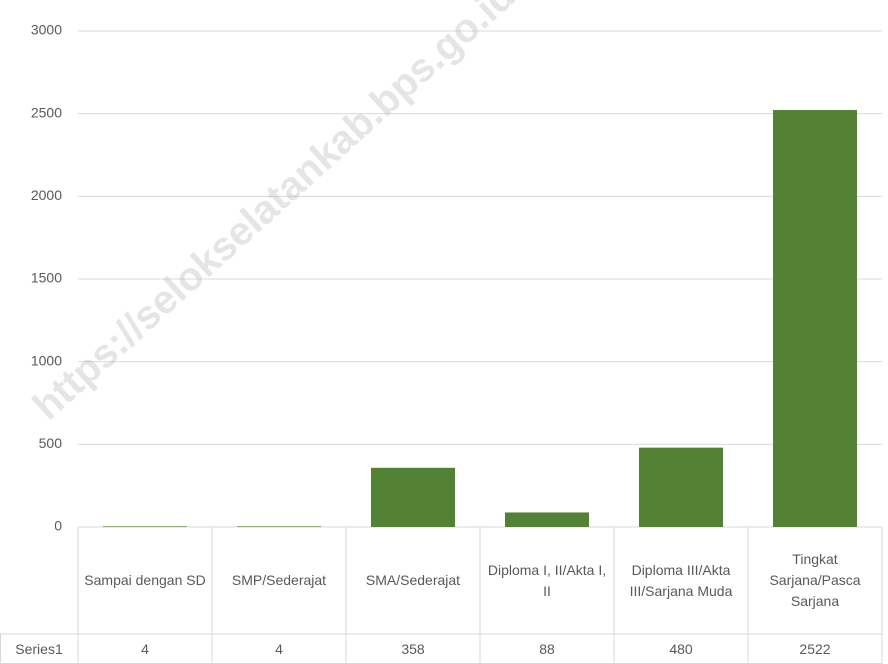  What do you see at coordinates (681, 649) in the screenshot?
I see `table-value: 480` at bounding box center [681, 649].